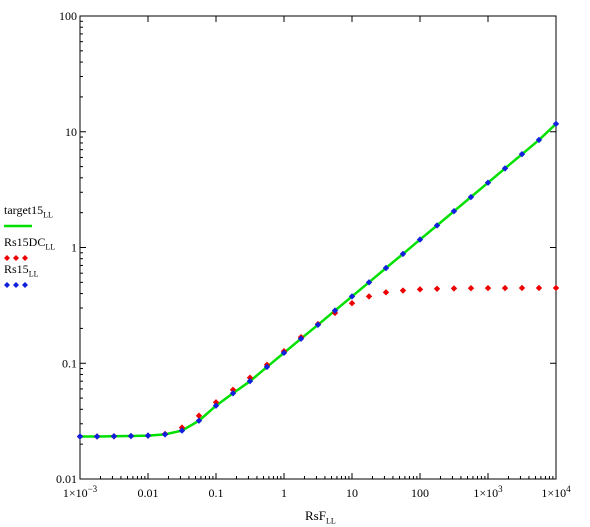  What do you see at coordinates (216, 493) in the screenshot?
I see `x-tick-label: 0.1` at bounding box center [216, 493].